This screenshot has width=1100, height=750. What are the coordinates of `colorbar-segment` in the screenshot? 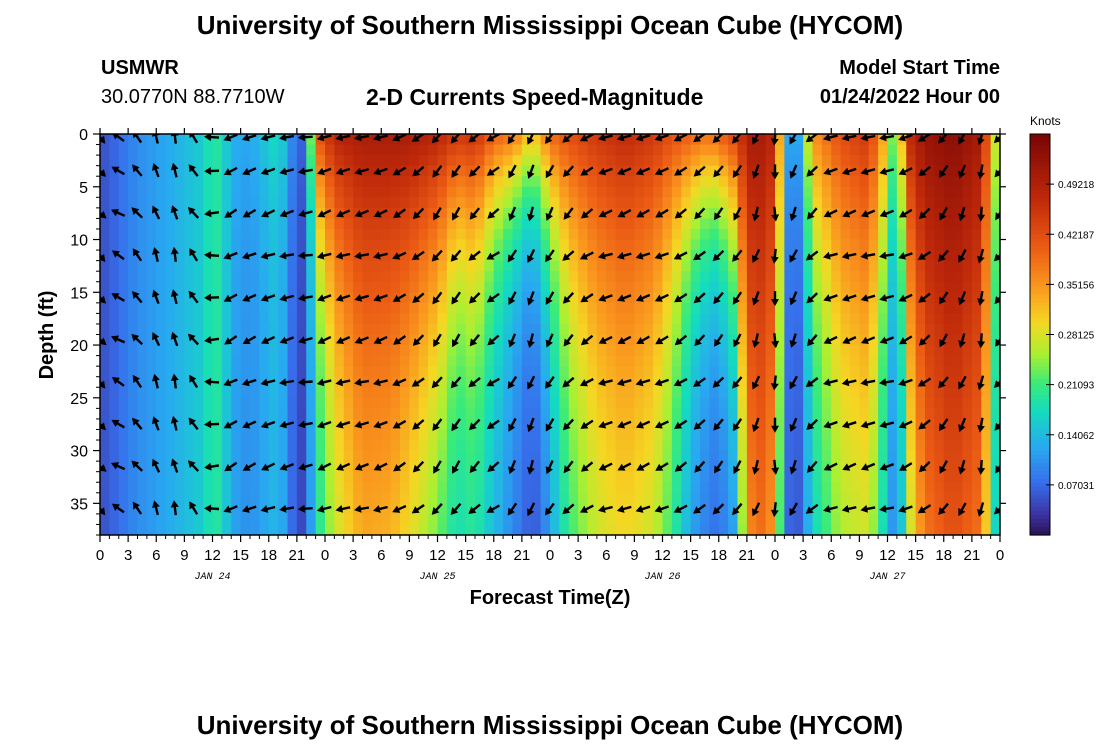 It's located at (1040, 220).